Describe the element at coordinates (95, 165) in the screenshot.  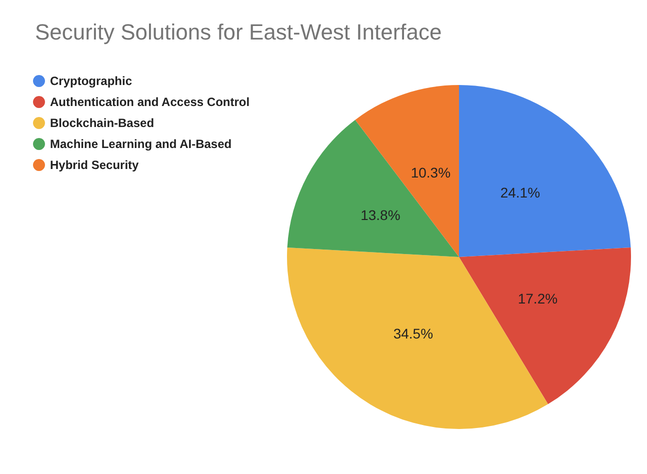
I see `legend-label: Hybrid Security` at that location.